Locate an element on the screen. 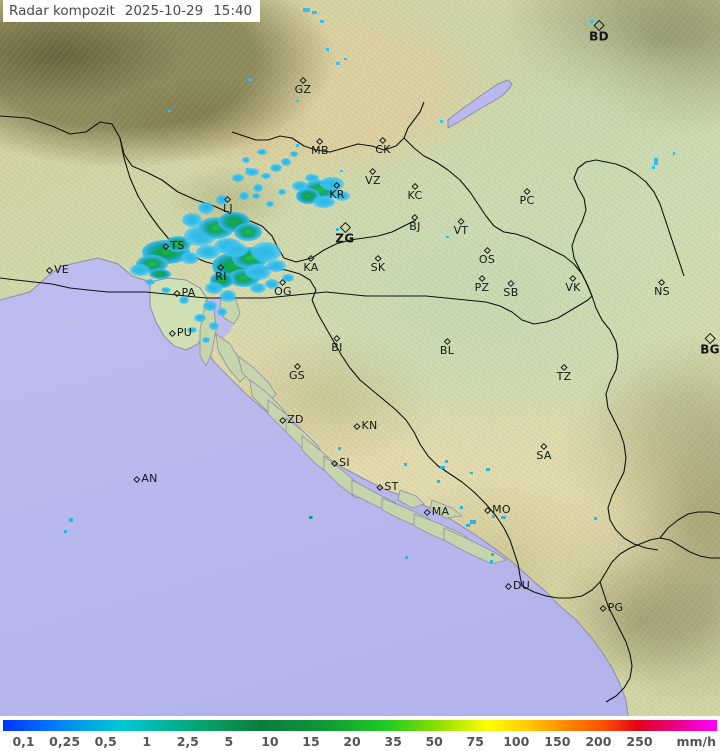 Image resolution: width=720 pixels, height=751 pixels. legend-tick-4: 2,5 is located at coordinates (187, 741).